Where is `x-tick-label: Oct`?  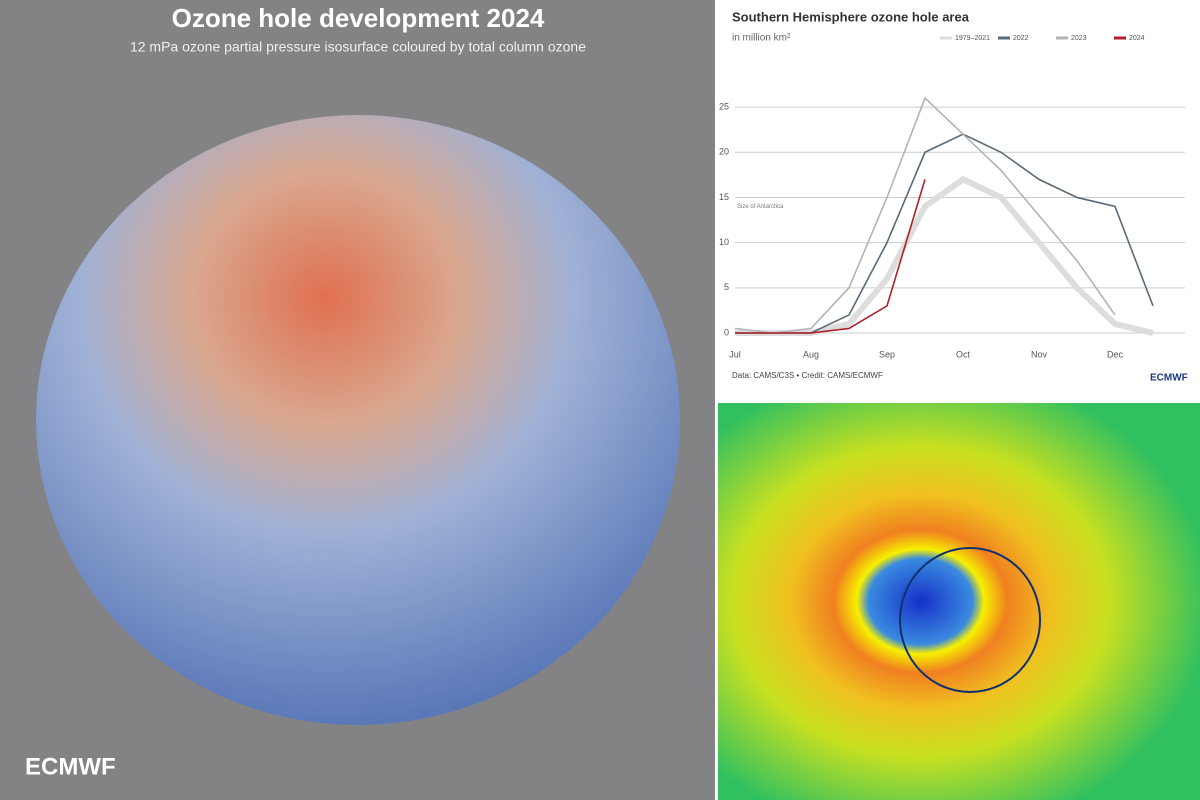 x-tick-label: Oct is located at coordinates (963, 354).